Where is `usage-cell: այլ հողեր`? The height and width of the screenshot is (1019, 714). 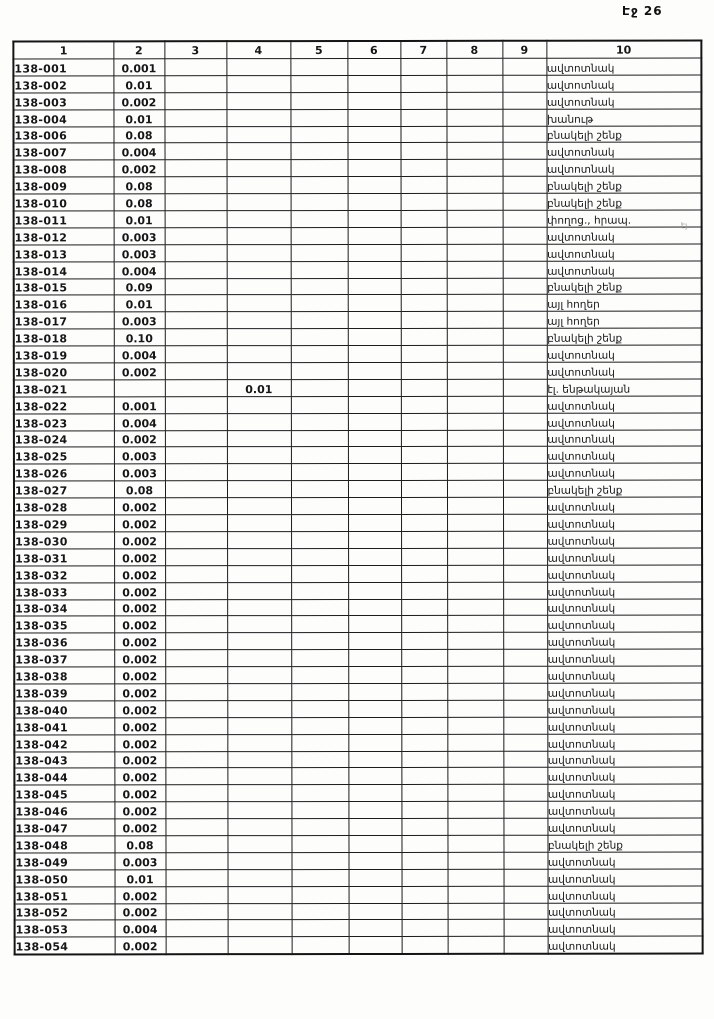 usage-cell: այլ հողեր is located at coordinates (624, 303).